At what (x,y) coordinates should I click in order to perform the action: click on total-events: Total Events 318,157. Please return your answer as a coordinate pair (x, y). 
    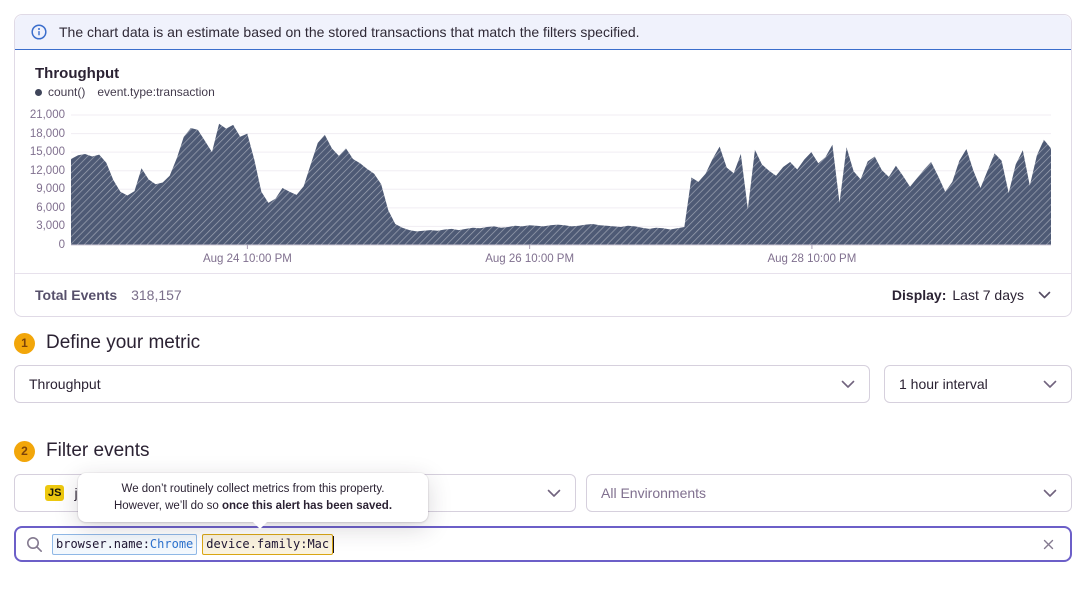
    Looking at the image, I should click on (108, 295).